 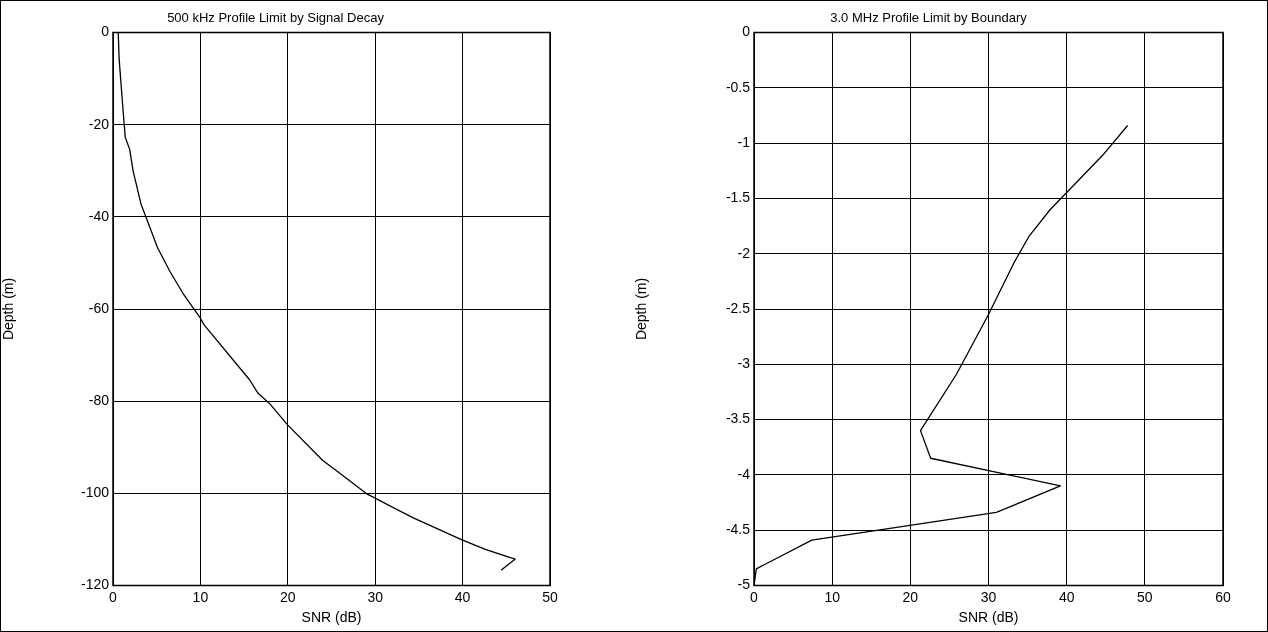 I want to click on y-tick-label: -40, so click(x=99, y=215).